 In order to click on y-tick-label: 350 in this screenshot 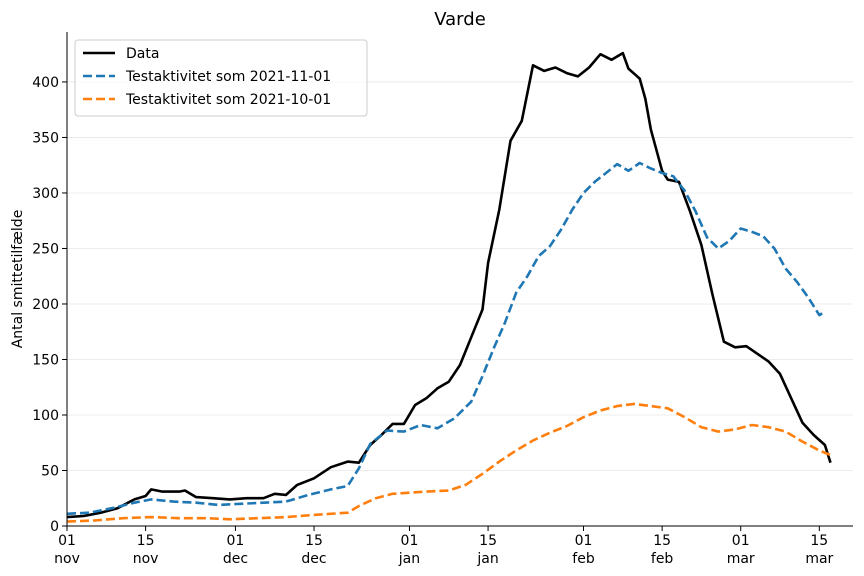, I will do `click(45, 138)`.